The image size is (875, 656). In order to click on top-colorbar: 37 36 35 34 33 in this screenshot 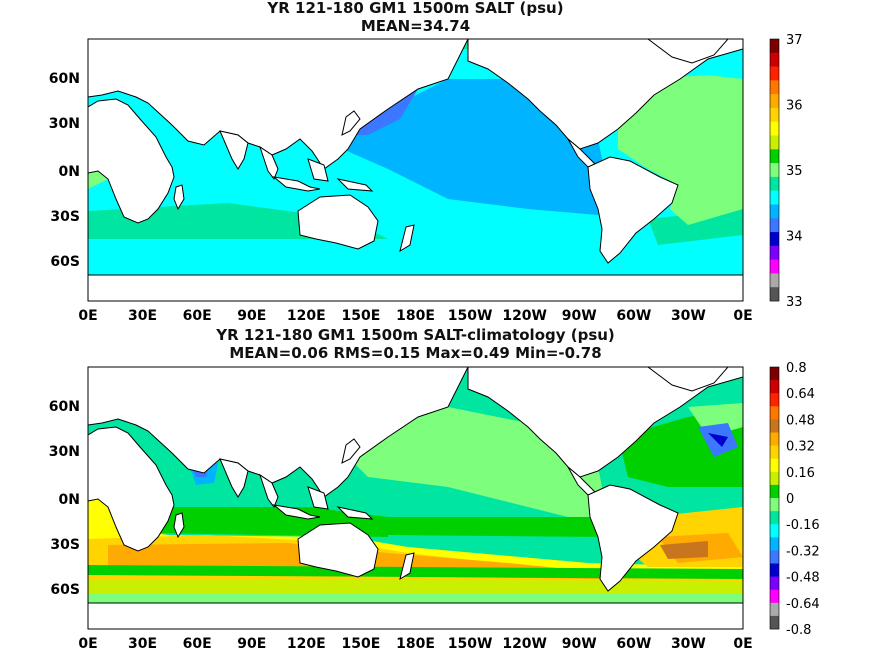, I will do `click(786, 171)`.